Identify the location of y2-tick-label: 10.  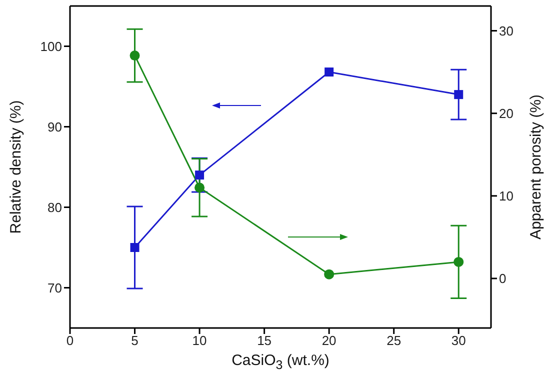
(506, 196).